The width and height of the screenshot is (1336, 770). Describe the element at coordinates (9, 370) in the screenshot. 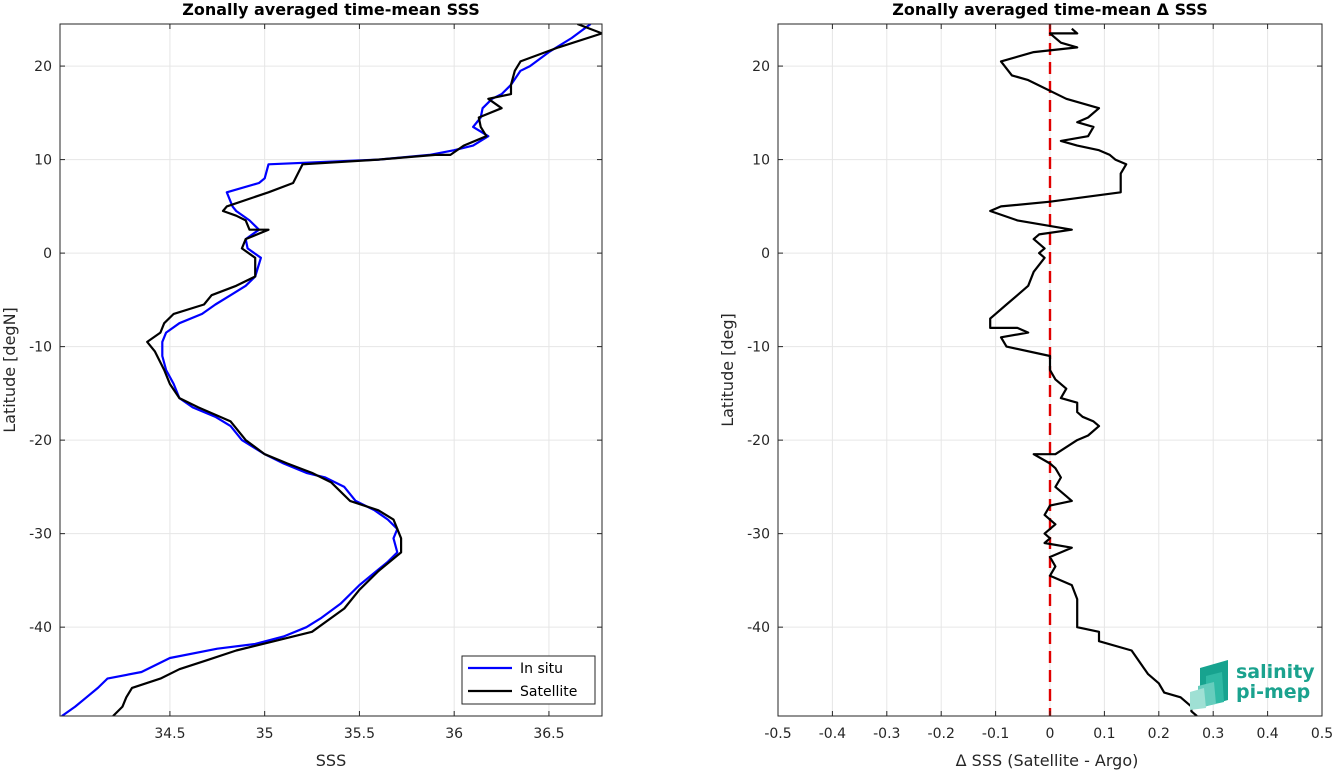

I see `y-axis-label-left: Latitude [degN]` at that location.